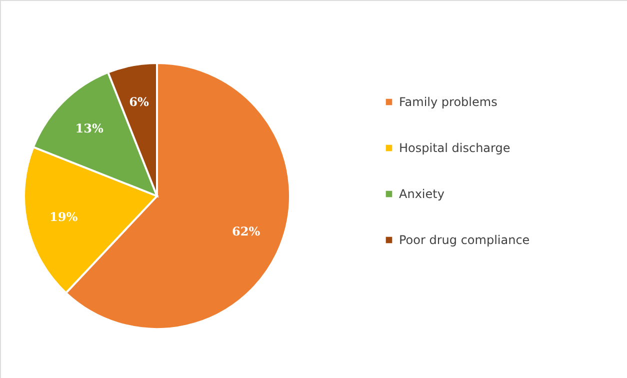  What do you see at coordinates (421, 194) in the screenshot?
I see `legend-label: Anxiety` at bounding box center [421, 194].